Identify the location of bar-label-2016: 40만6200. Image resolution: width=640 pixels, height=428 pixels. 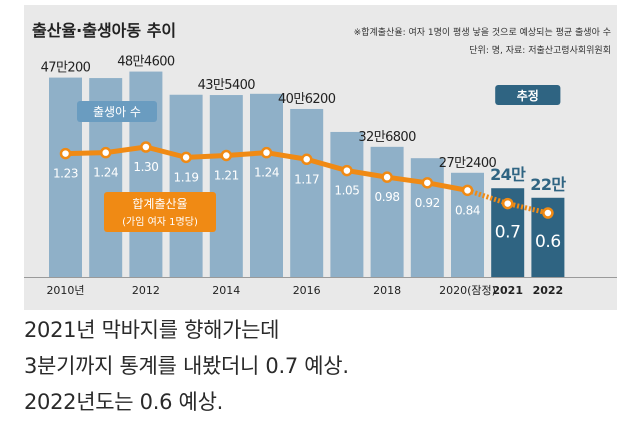
(307, 99).